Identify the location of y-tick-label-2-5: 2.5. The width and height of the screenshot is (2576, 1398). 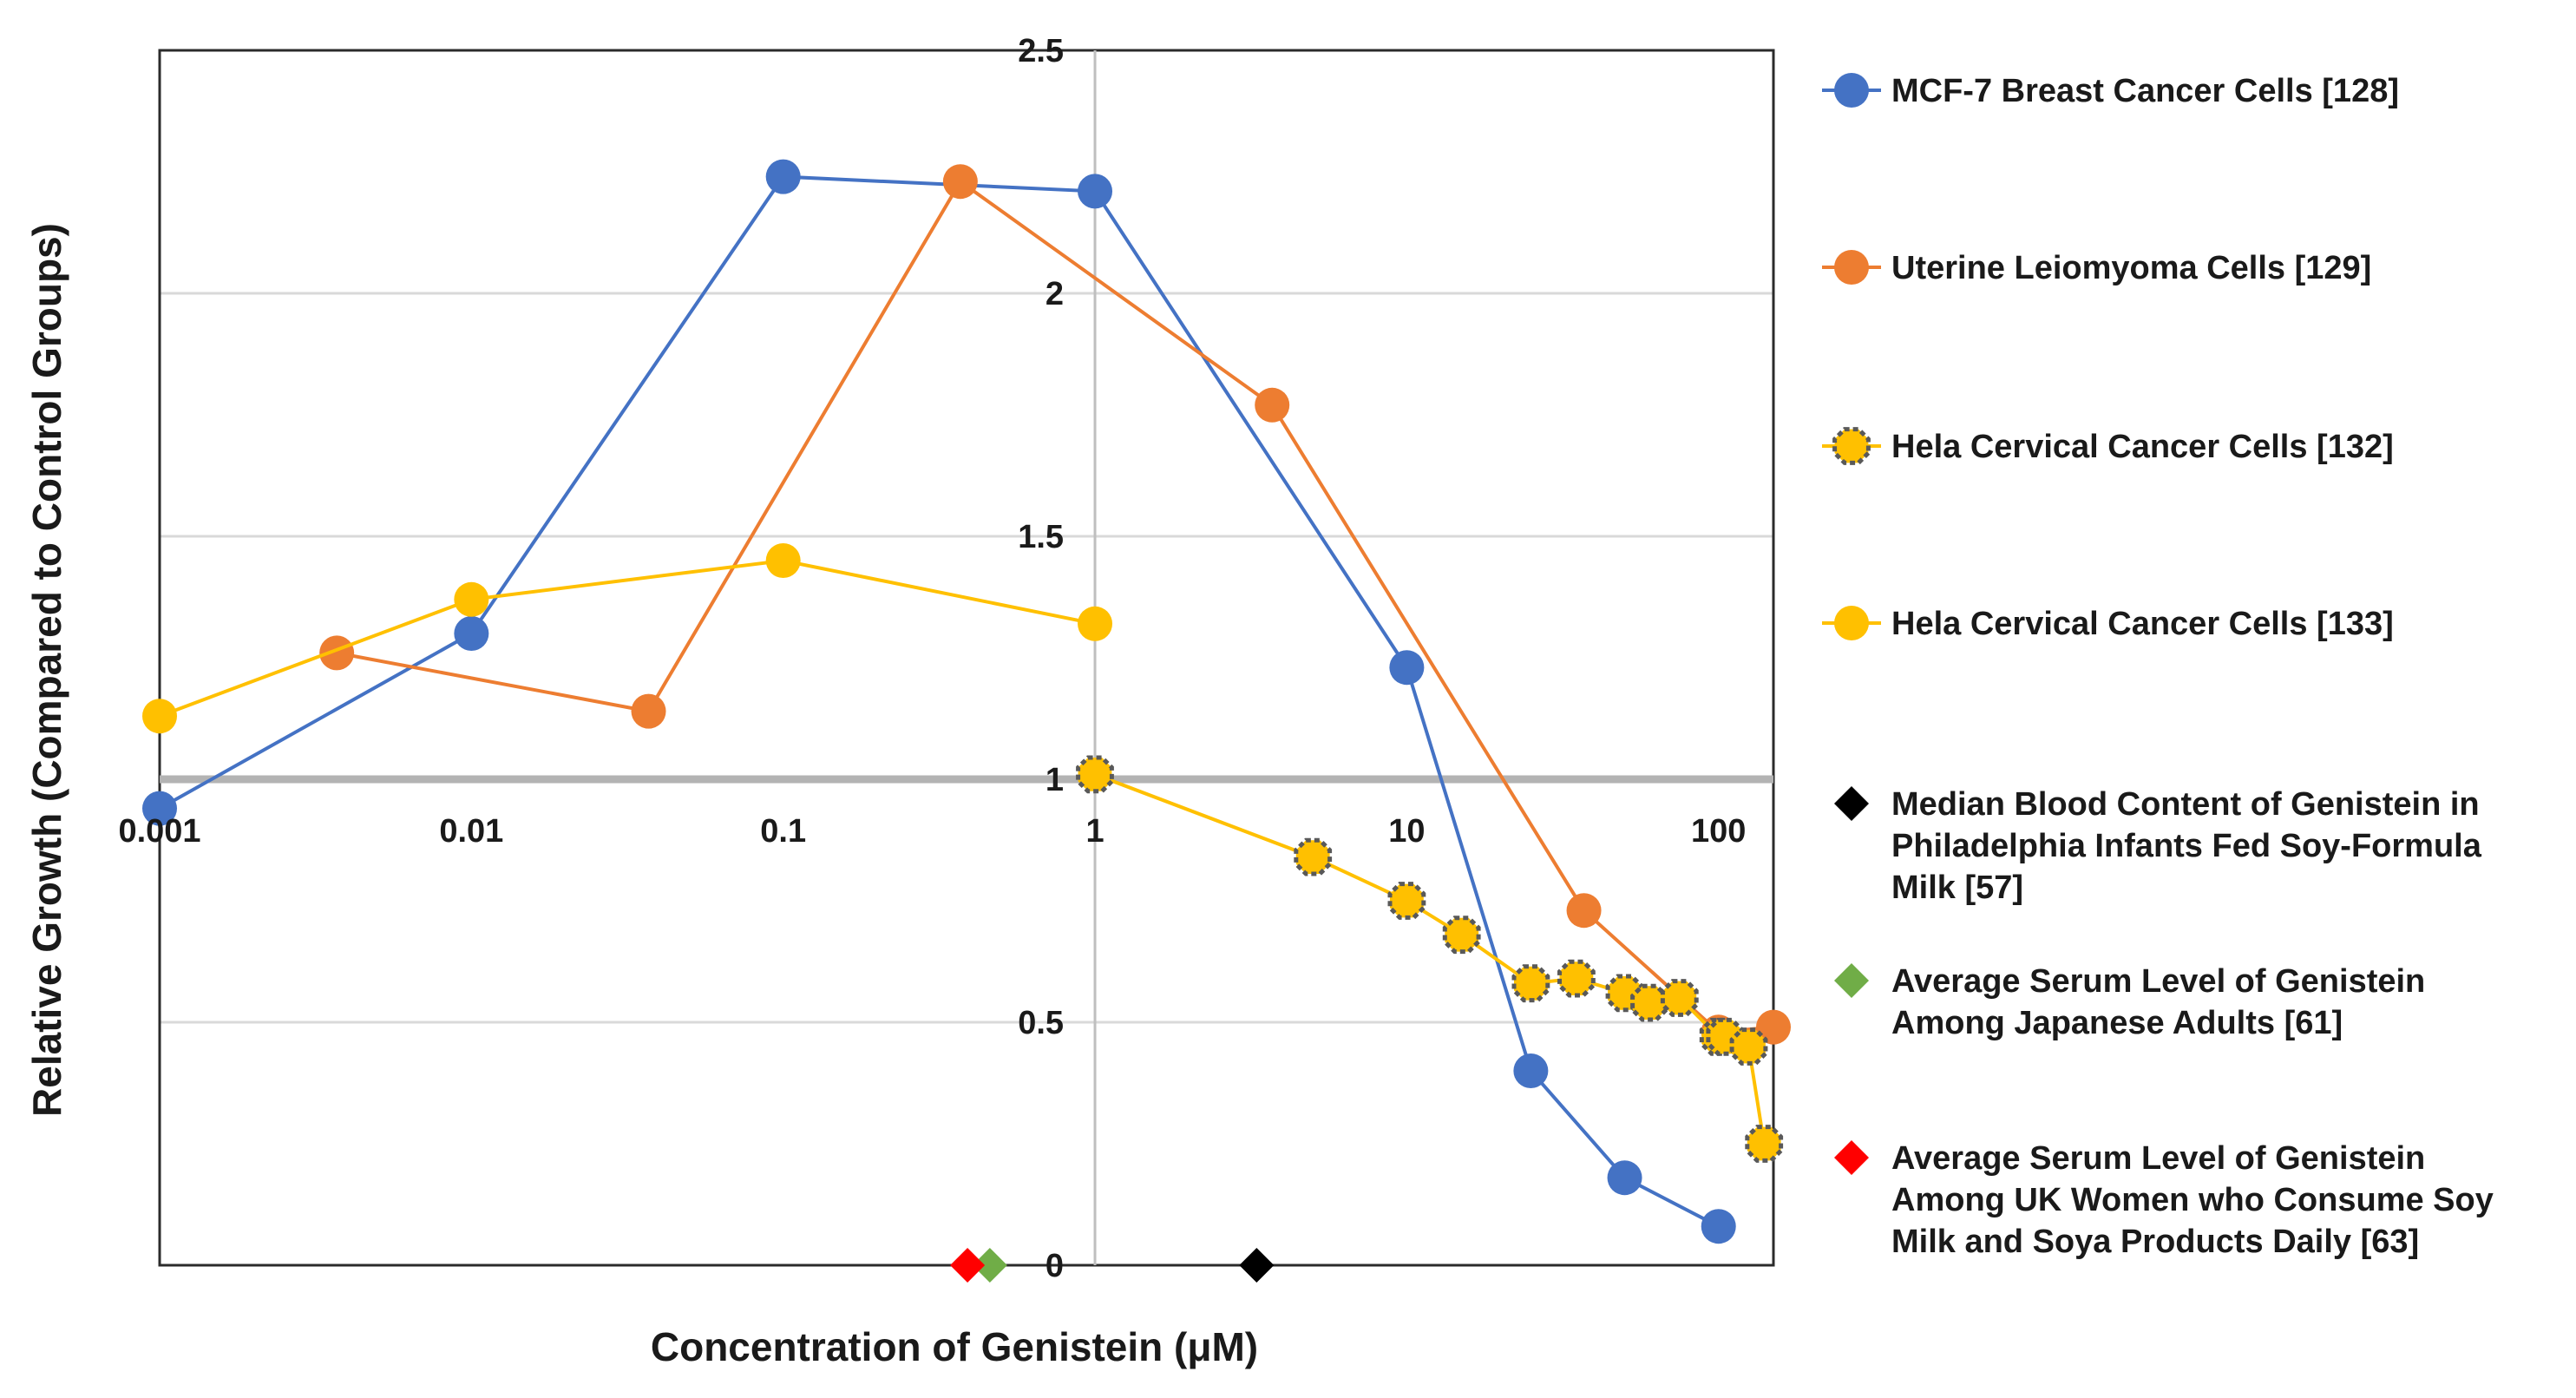
(1041, 51).